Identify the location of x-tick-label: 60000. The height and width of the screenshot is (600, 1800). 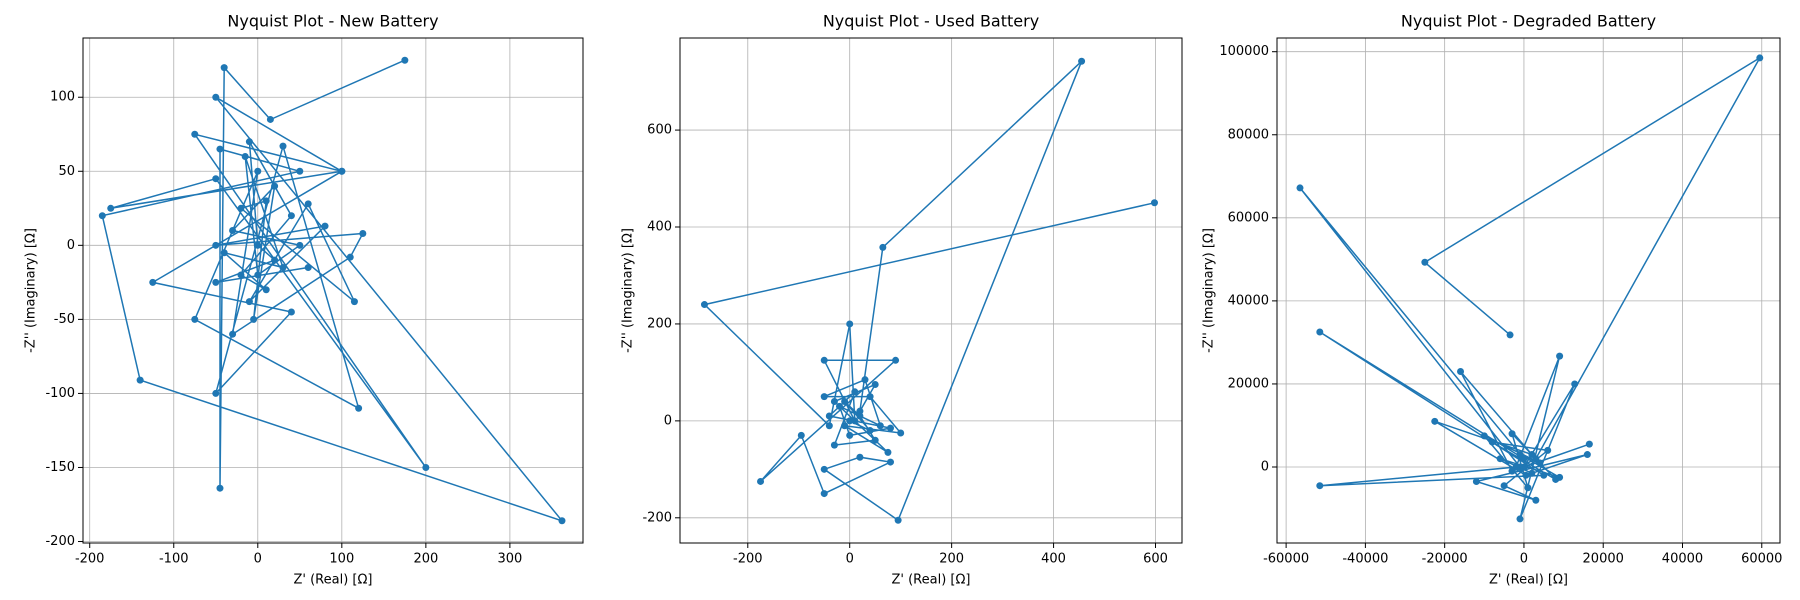
(1761, 559).